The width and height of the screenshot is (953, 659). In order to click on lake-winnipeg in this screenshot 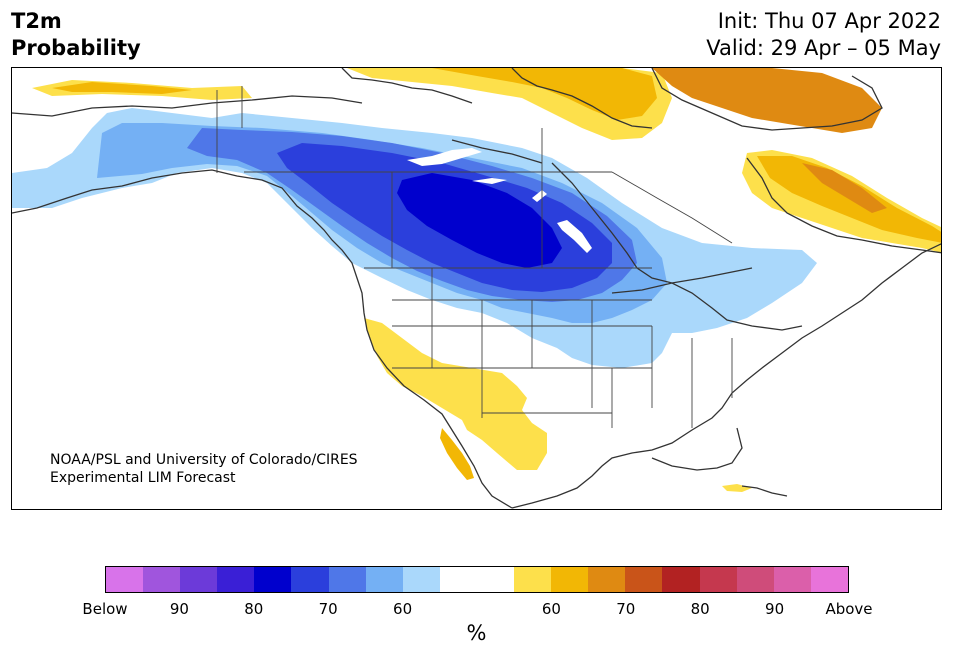, I will do `click(574, 236)`.